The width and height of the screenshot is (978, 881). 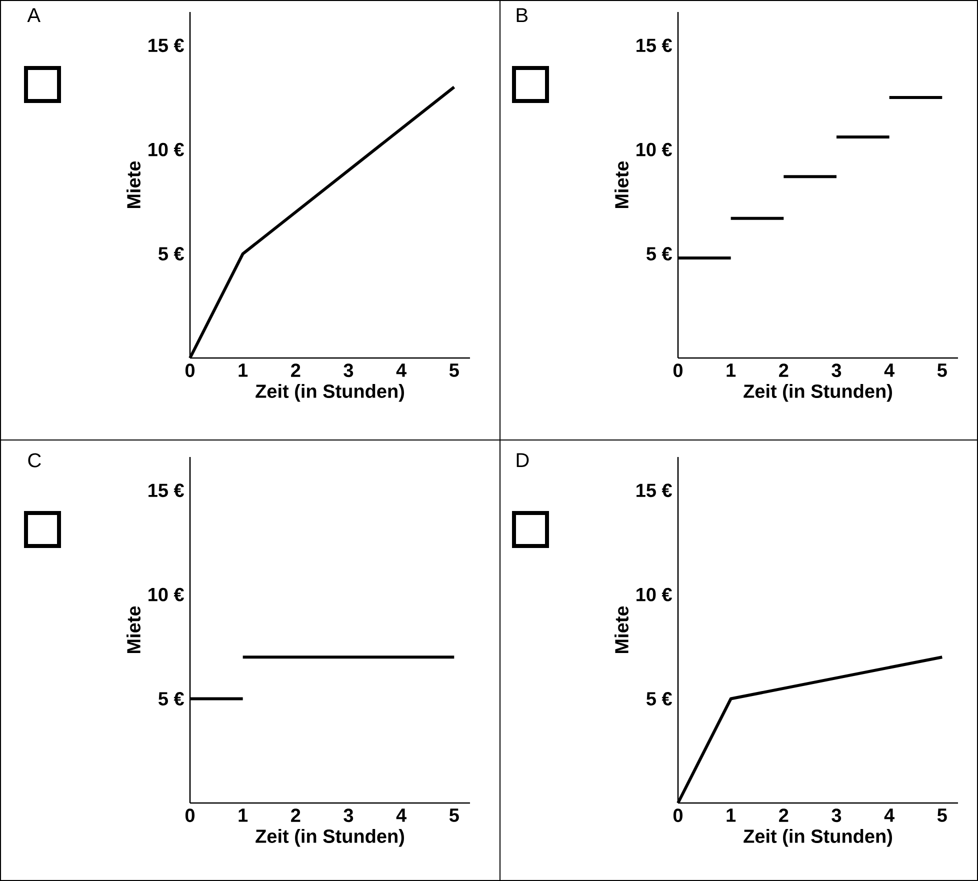 I want to click on chart-title: B, so click(x=522, y=15).